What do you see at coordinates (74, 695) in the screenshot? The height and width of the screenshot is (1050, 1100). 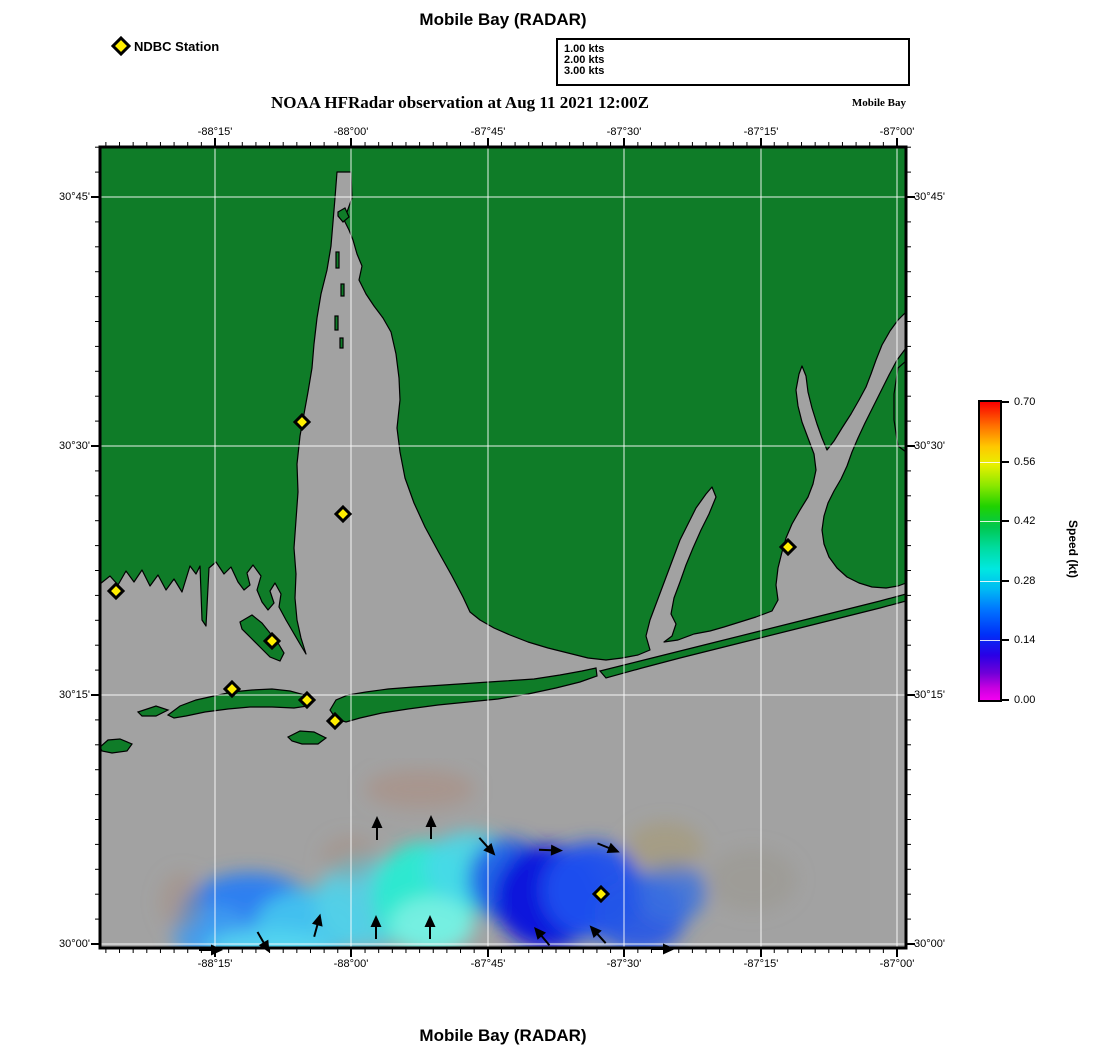 I see `lat-label-left: 30°15'` at bounding box center [74, 695].